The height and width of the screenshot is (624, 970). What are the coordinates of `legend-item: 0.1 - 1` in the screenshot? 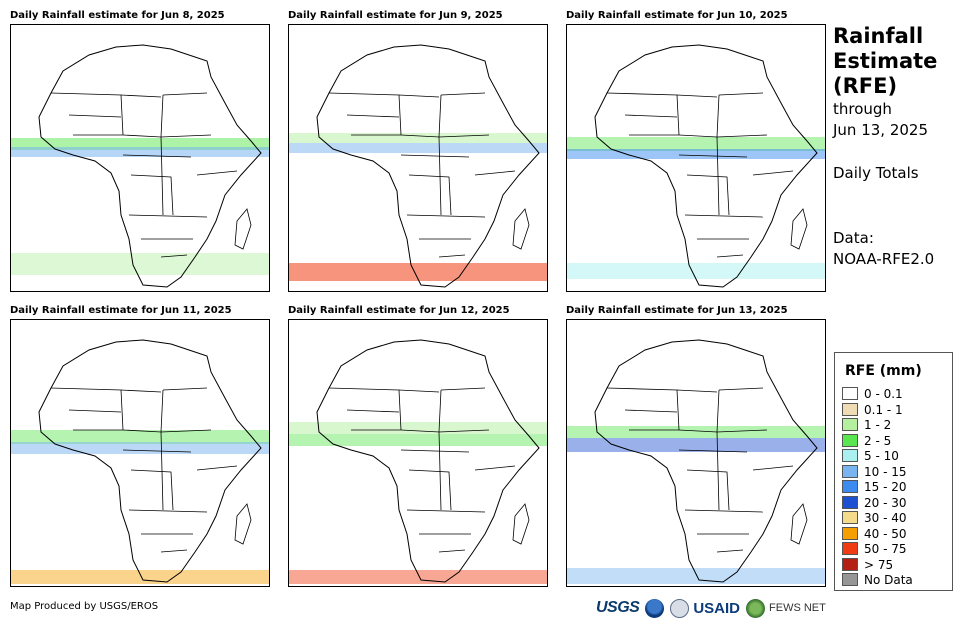 It's located at (872, 410).